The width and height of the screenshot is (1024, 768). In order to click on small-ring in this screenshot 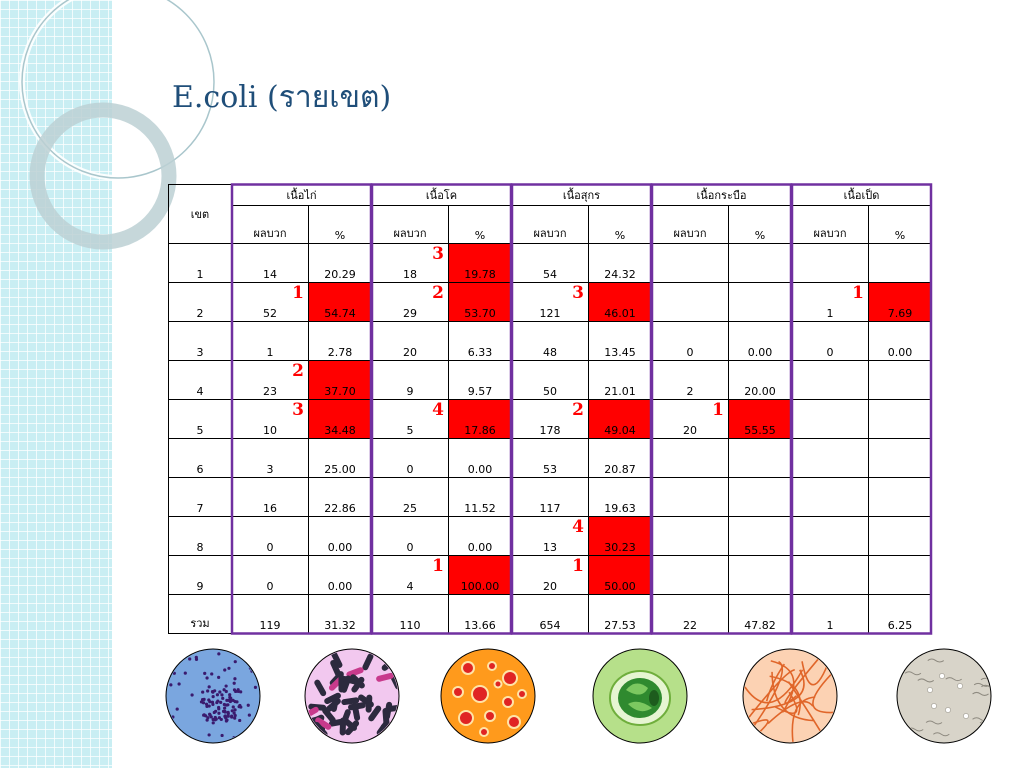, I will do `click(103, 176)`.